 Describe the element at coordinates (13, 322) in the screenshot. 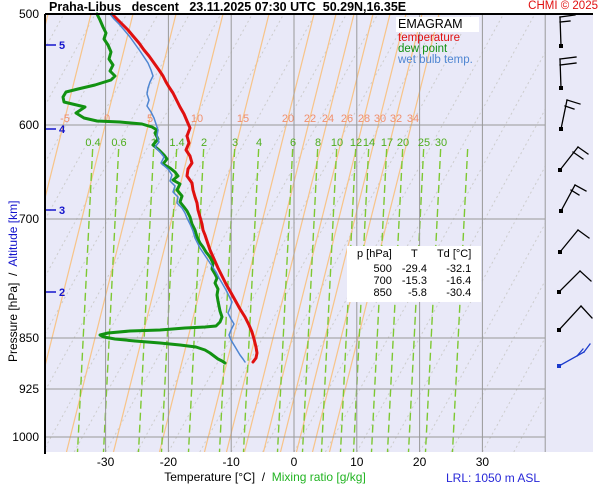

I see `pressure-axis-title: Pressure [hPa]` at that location.